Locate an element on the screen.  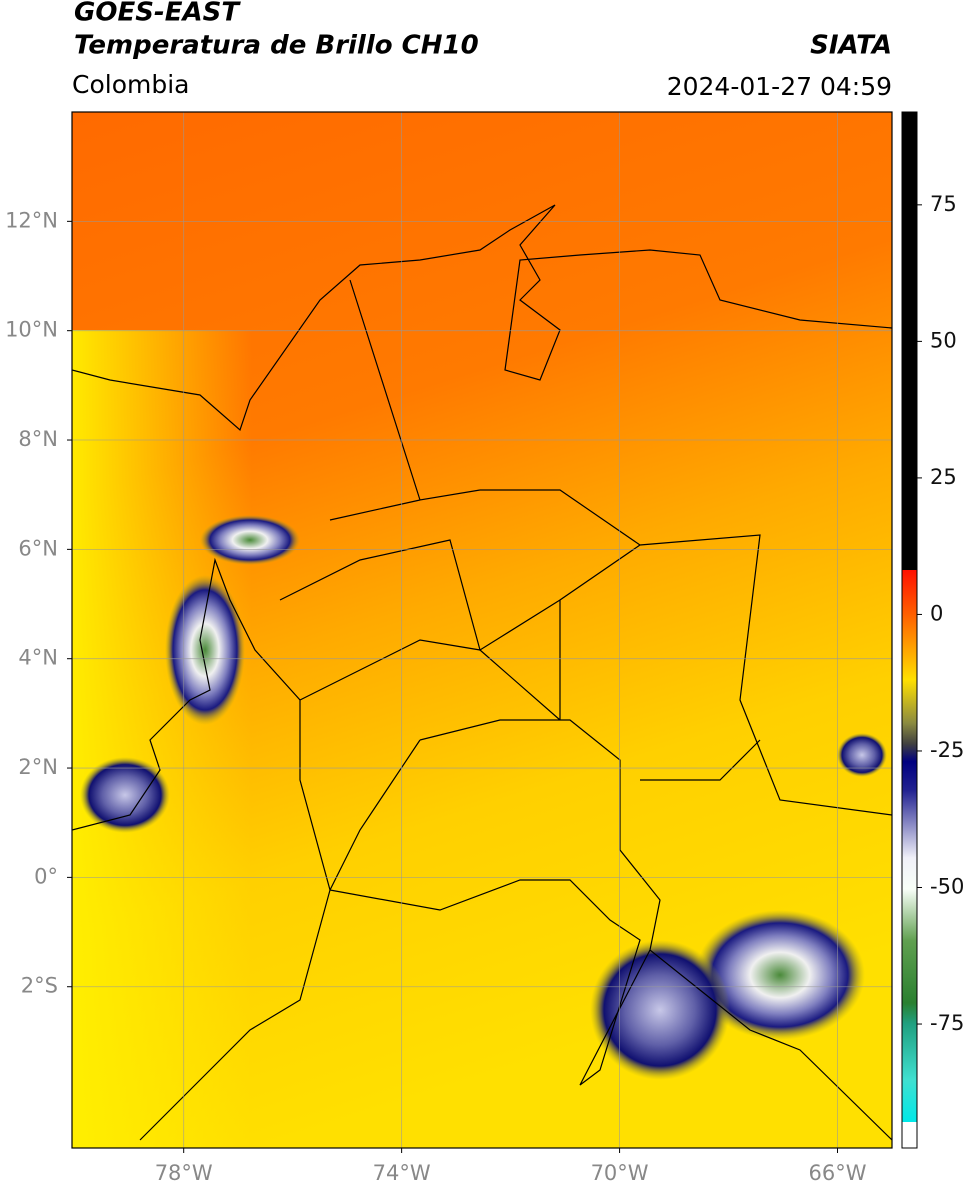
colorbar is located at coordinates (909, 630).